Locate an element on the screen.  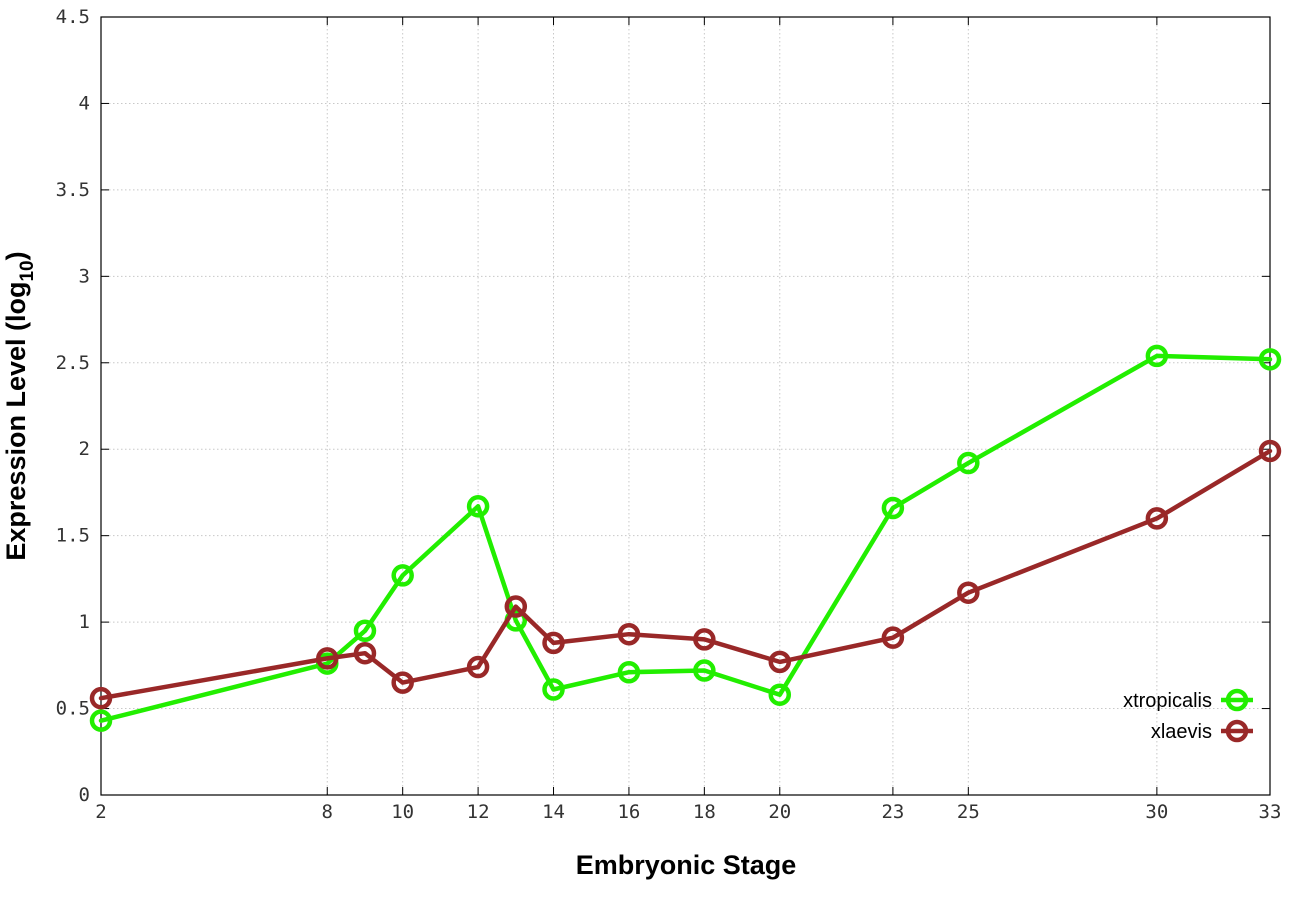
y-axis-title: Expression Level (log10) is located at coordinates (19, 405).